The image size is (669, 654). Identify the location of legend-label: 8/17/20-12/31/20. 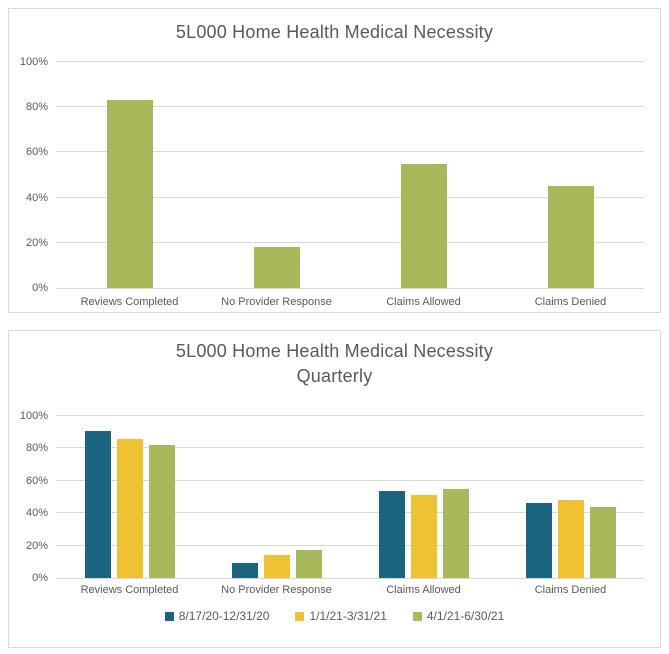
(224, 616).